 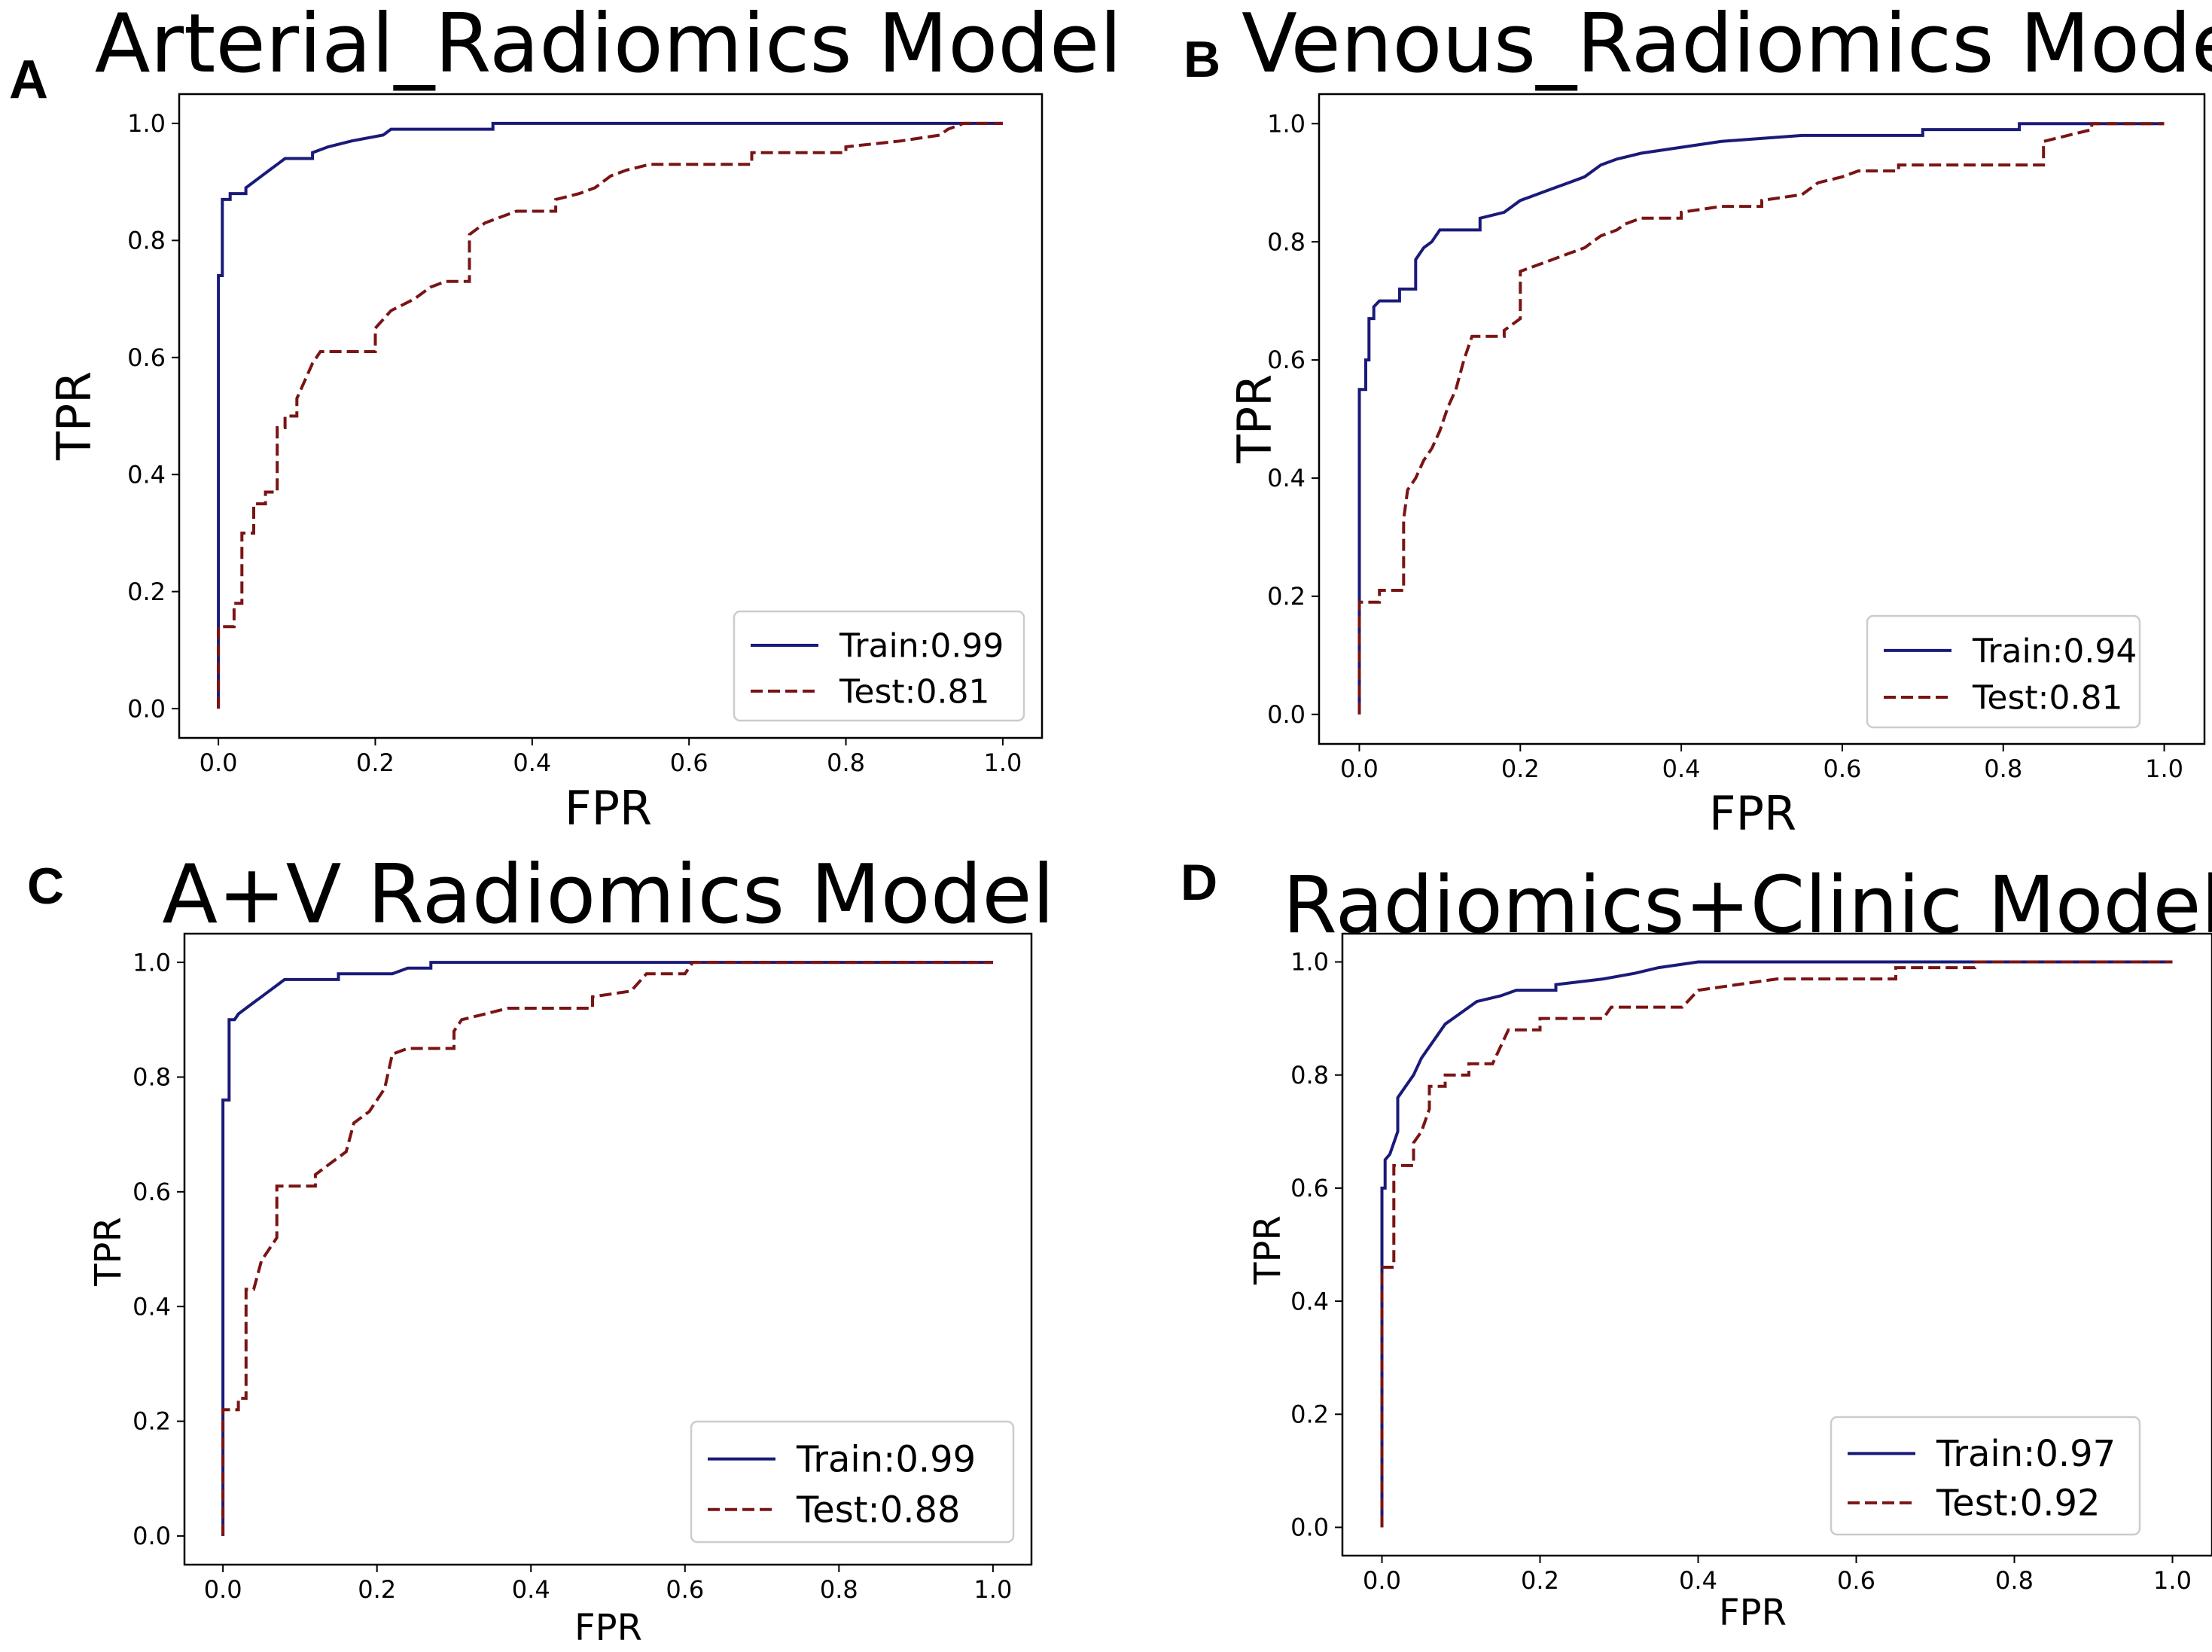 What do you see at coordinates (1202, 60) in the screenshot?
I see `panel-letter: B` at bounding box center [1202, 60].